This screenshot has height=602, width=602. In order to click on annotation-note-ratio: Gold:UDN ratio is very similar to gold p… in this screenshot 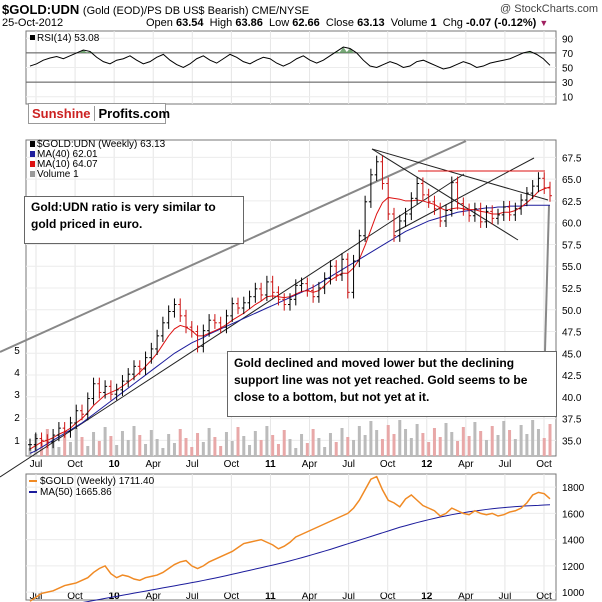, I will do `click(134, 220)`.